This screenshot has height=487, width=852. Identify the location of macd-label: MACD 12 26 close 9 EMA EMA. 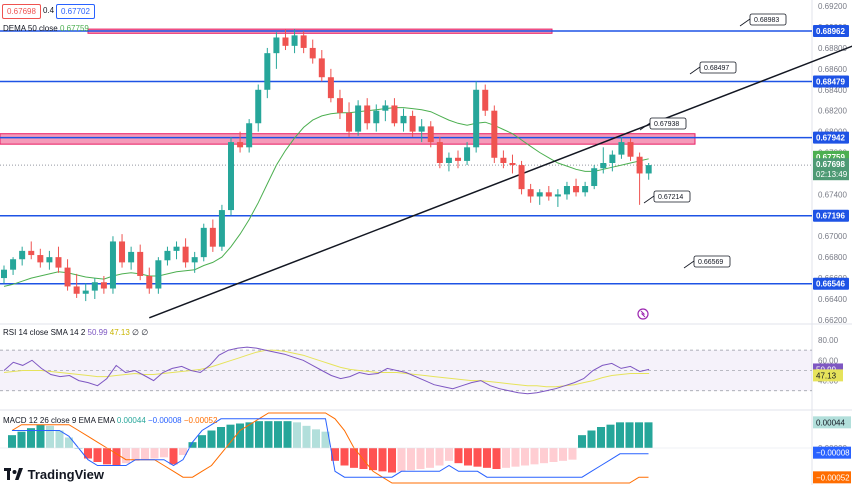
(59, 420).